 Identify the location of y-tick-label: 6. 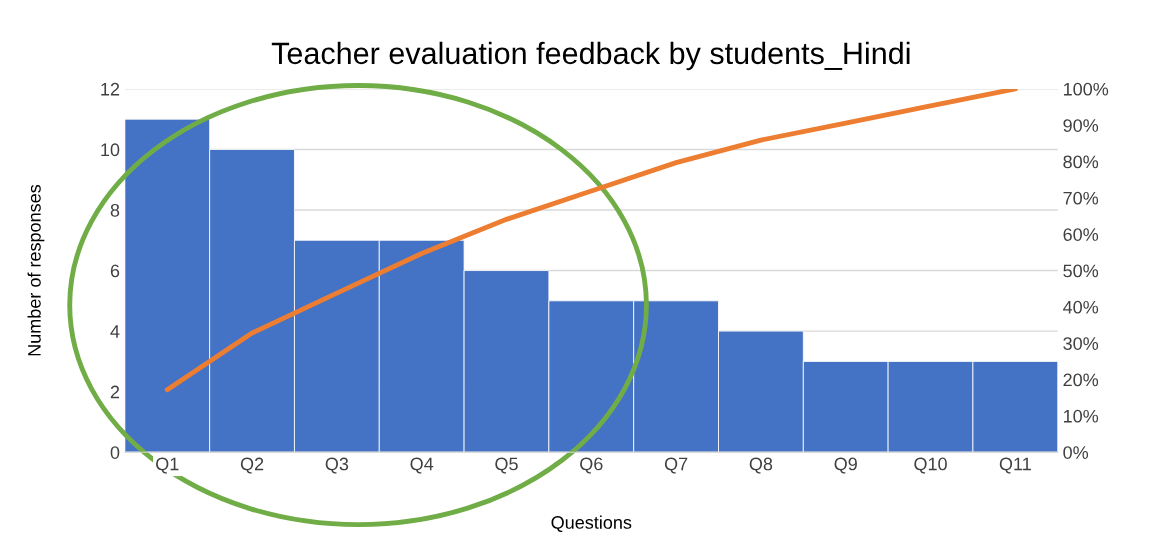
(115, 271).